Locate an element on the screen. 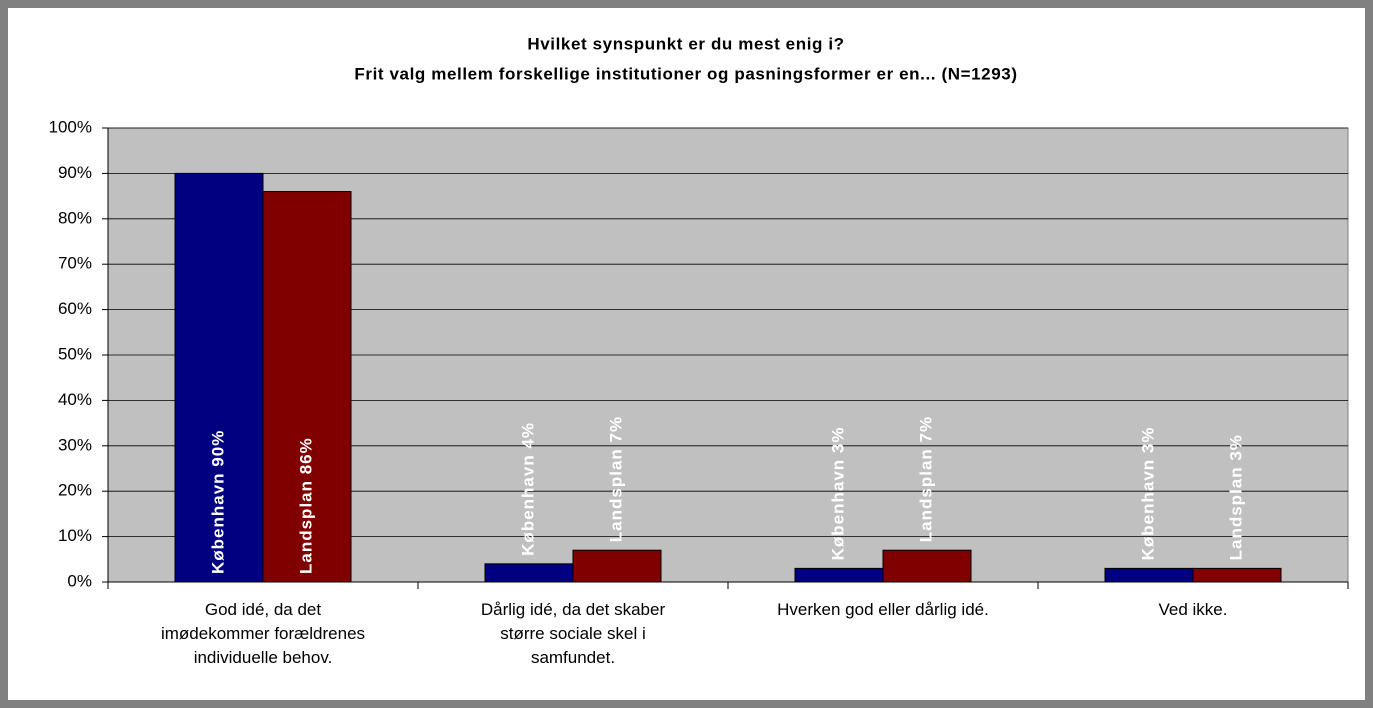  y-tick-label: 10% is located at coordinates (75, 535).